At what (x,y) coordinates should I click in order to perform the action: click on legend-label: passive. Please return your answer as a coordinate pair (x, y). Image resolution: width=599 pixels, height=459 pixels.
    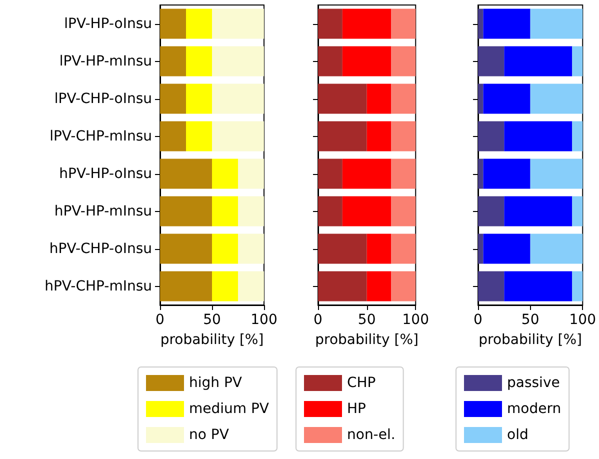
    Looking at the image, I should click on (533, 383).